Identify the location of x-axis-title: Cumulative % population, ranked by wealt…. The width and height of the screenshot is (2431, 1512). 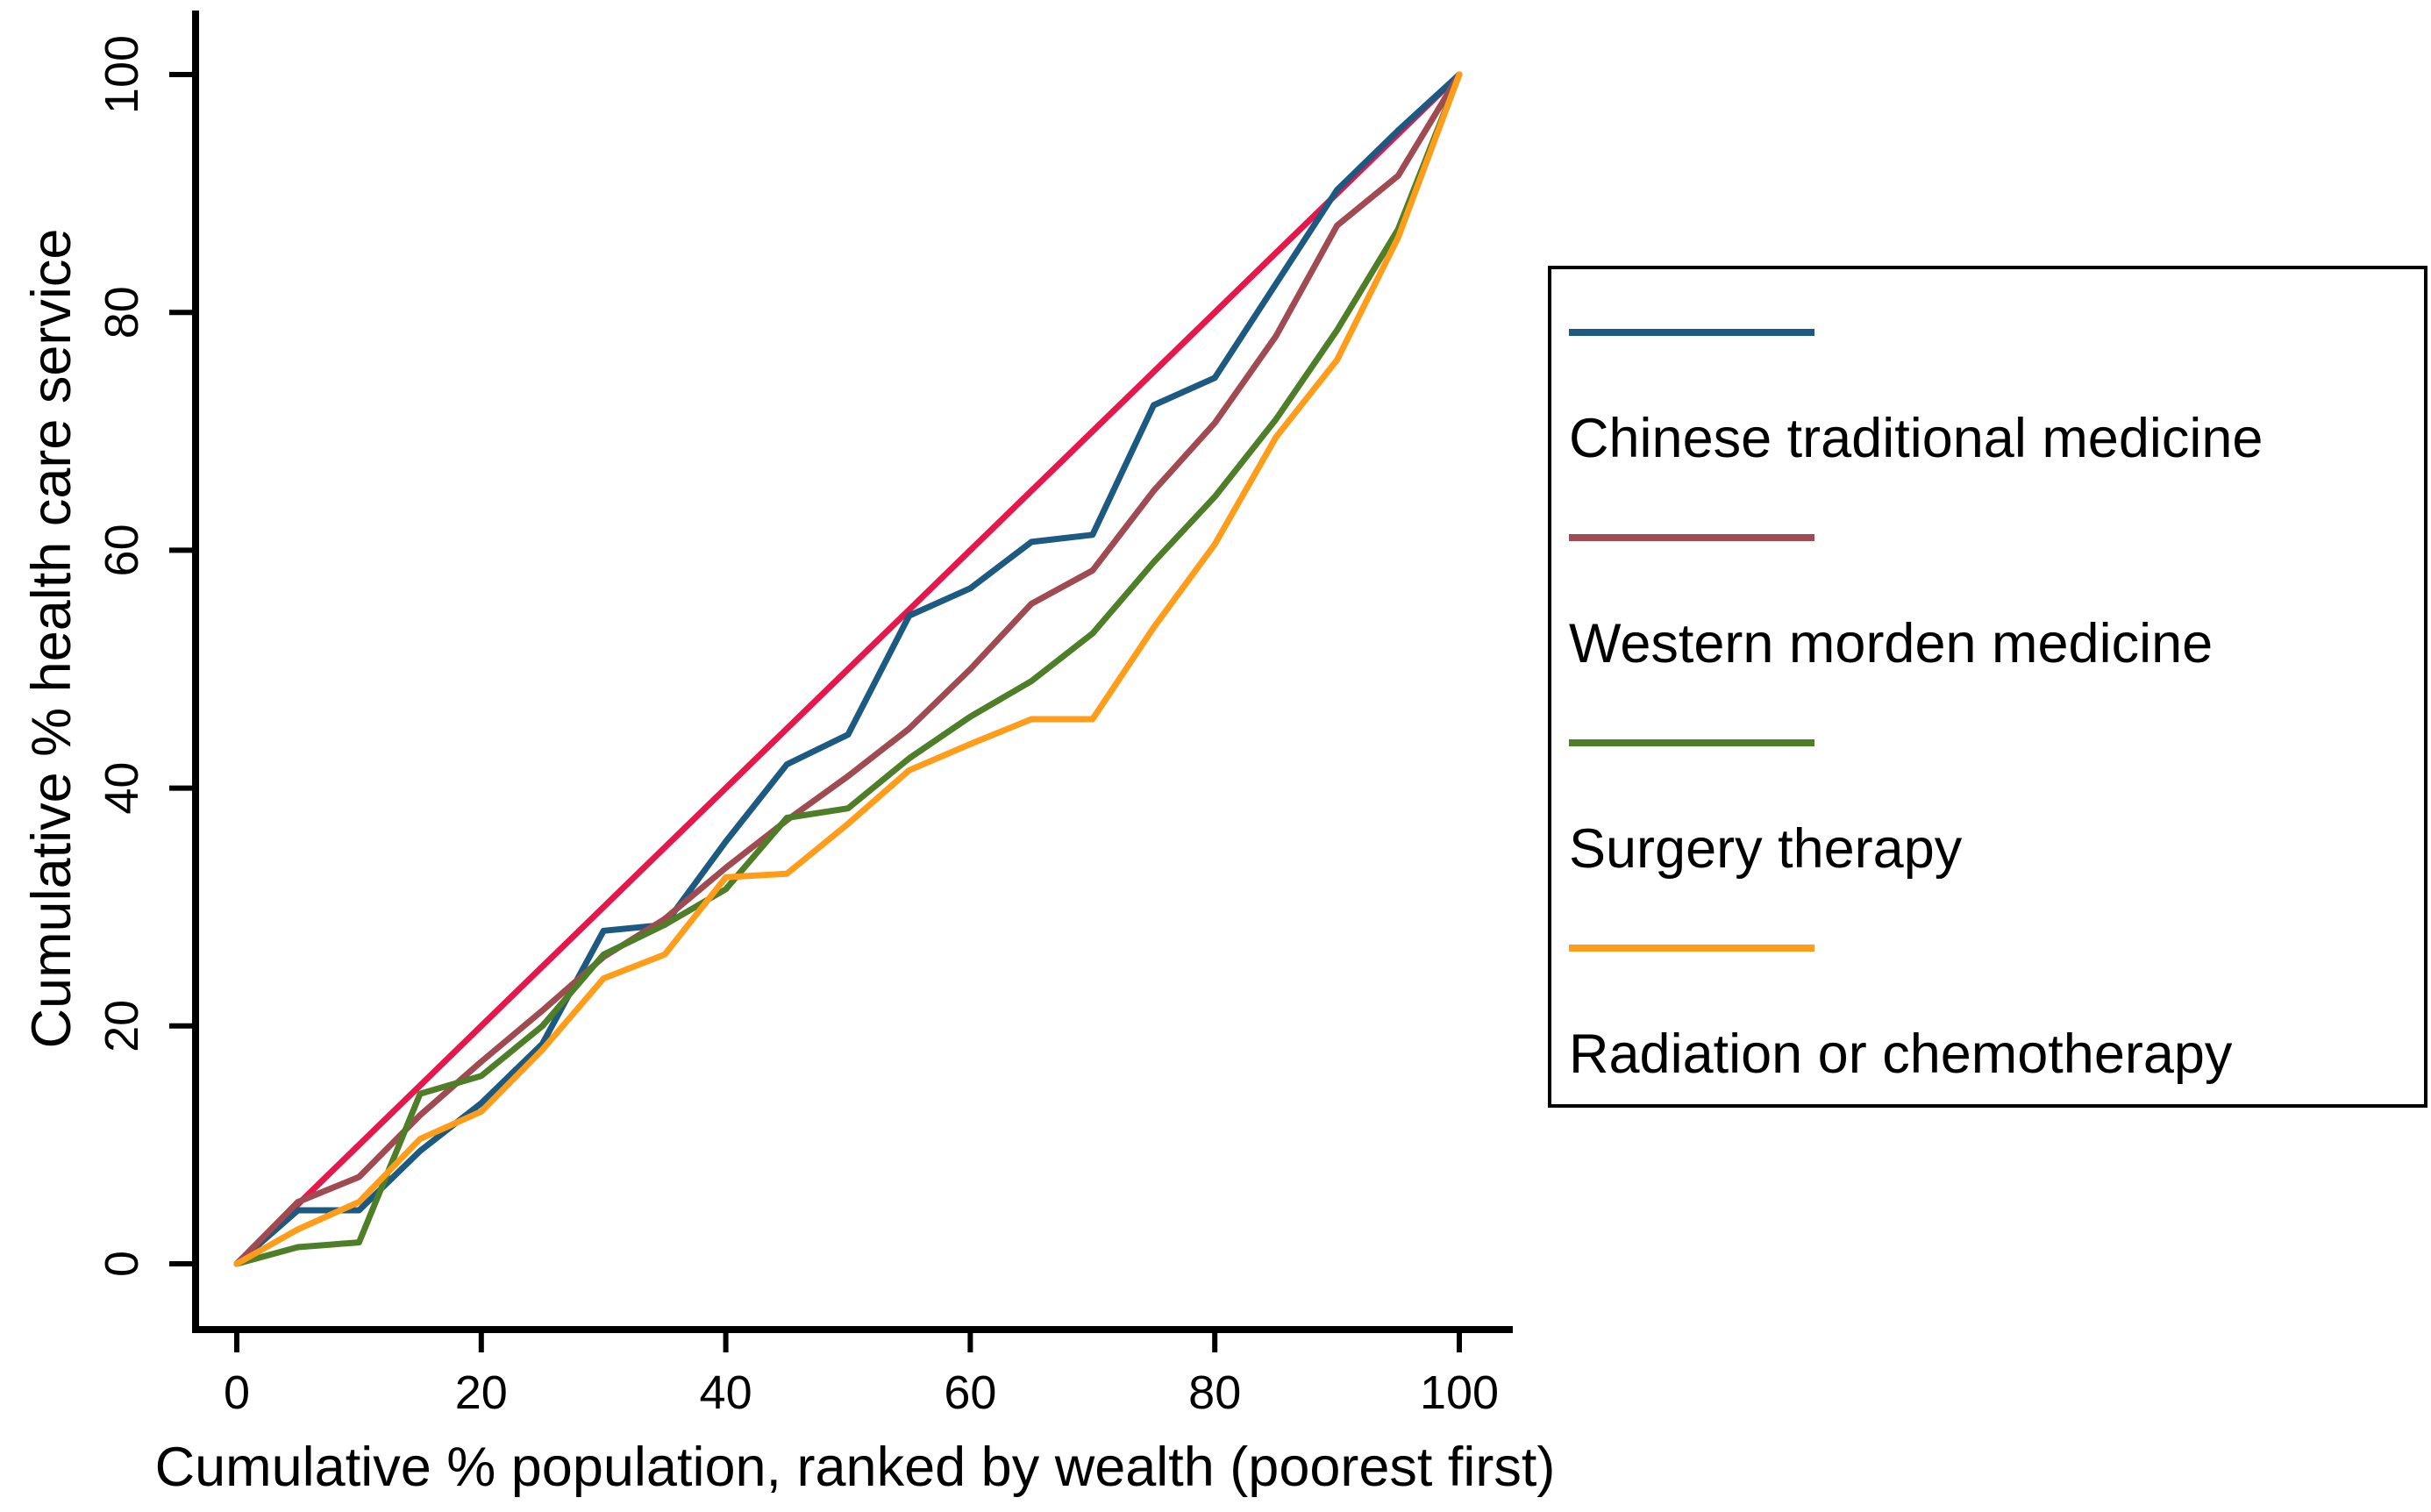
(855, 1467).